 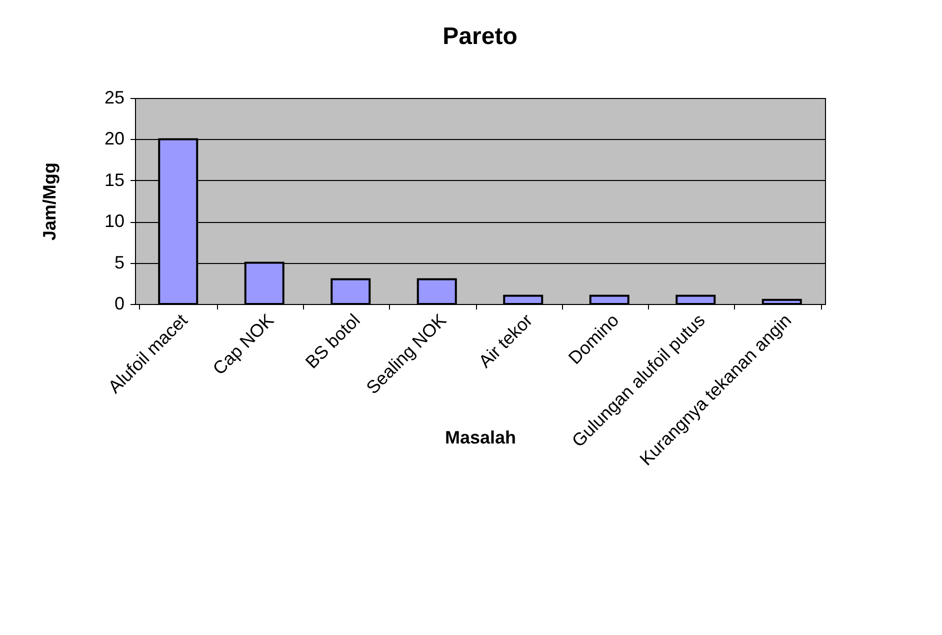 What do you see at coordinates (114, 138) in the screenshot?
I see `y-tick-label: 20` at bounding box center [114, 138].